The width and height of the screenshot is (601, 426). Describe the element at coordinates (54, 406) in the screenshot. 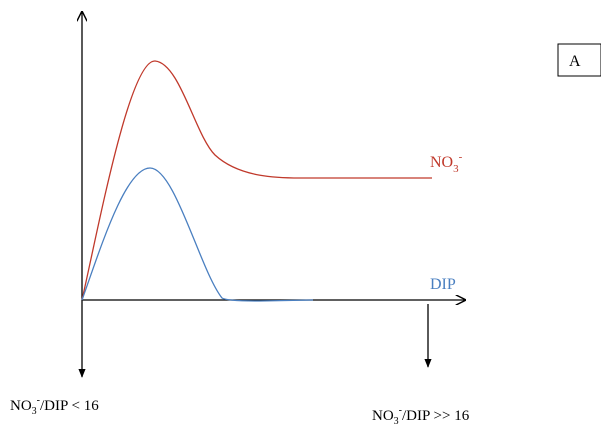

I see `left-ratio-annotation: NO3-/DIP < 16` at that location.